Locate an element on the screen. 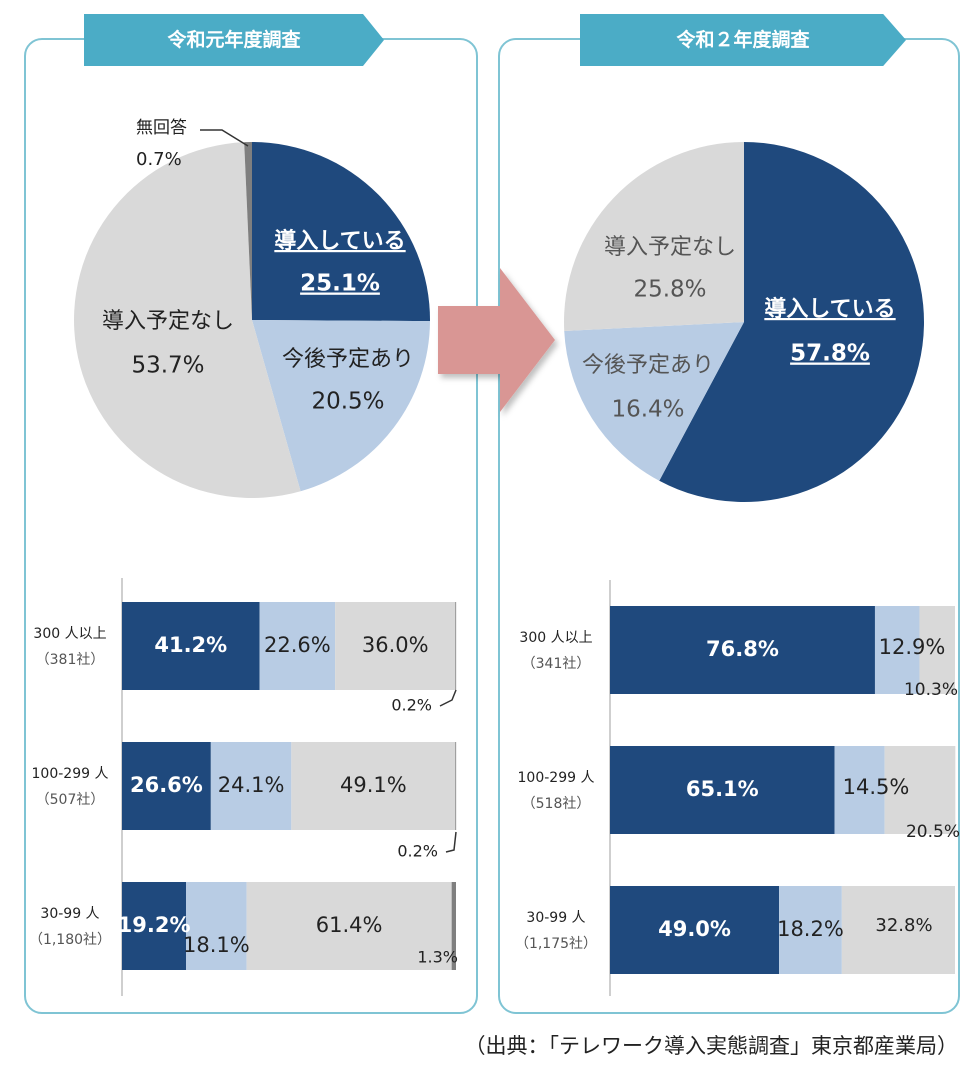  category-count: （507社） is located at coordinates (70, 800).